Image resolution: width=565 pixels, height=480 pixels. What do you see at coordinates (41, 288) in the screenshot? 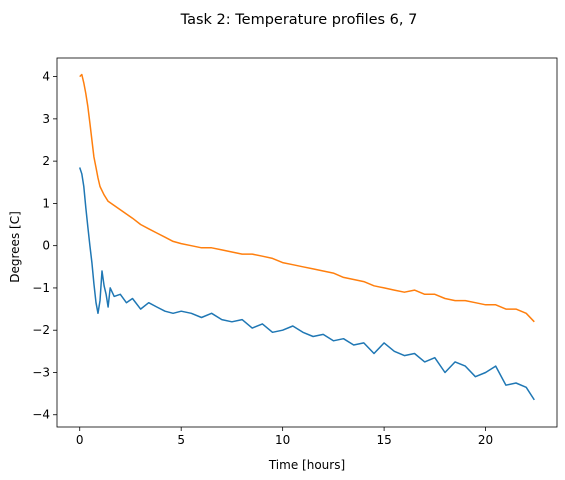
I see `y-tick-label: −1` at bounding box center [41, 288].